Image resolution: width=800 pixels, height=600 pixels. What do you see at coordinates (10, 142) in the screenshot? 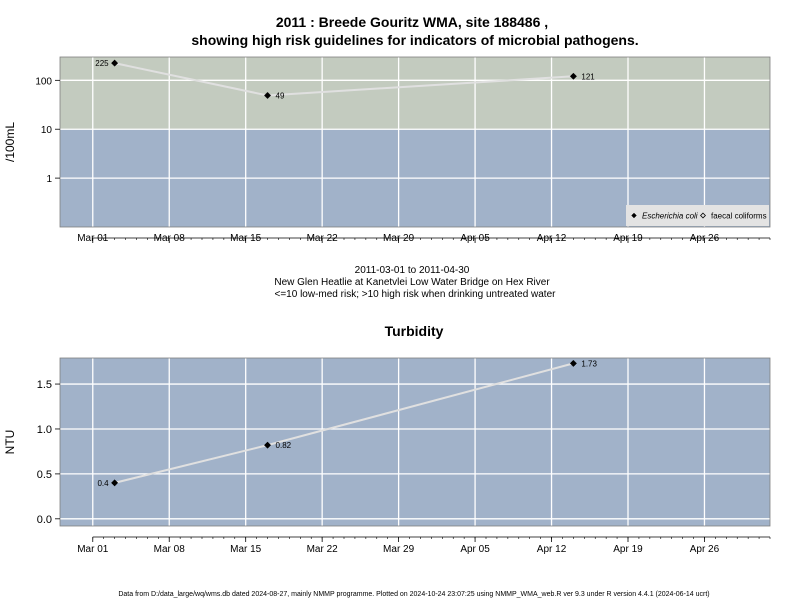
I see `y-axis-title: /100mL` at bounding box center [10, 142].